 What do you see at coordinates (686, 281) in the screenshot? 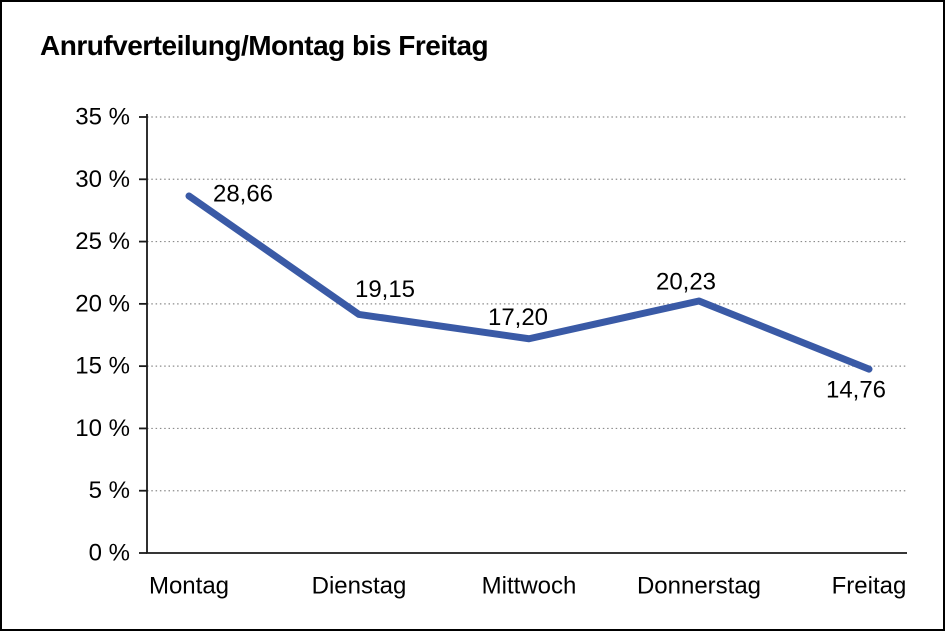
I see `data-point-label: 20,23` at bounding box center [686, 281].